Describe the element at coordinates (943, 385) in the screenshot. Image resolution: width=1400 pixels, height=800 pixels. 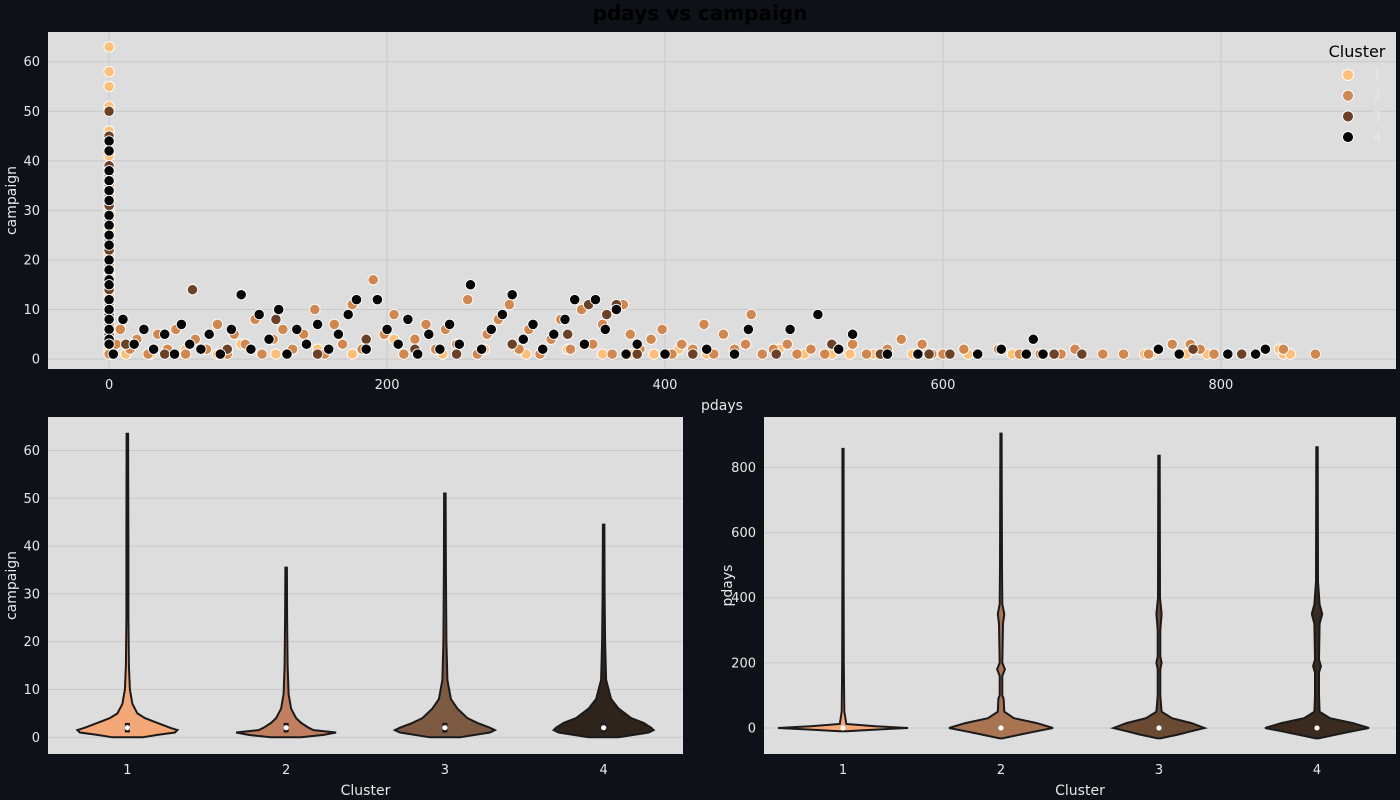
I see `x-tick-label: 600` at that location.